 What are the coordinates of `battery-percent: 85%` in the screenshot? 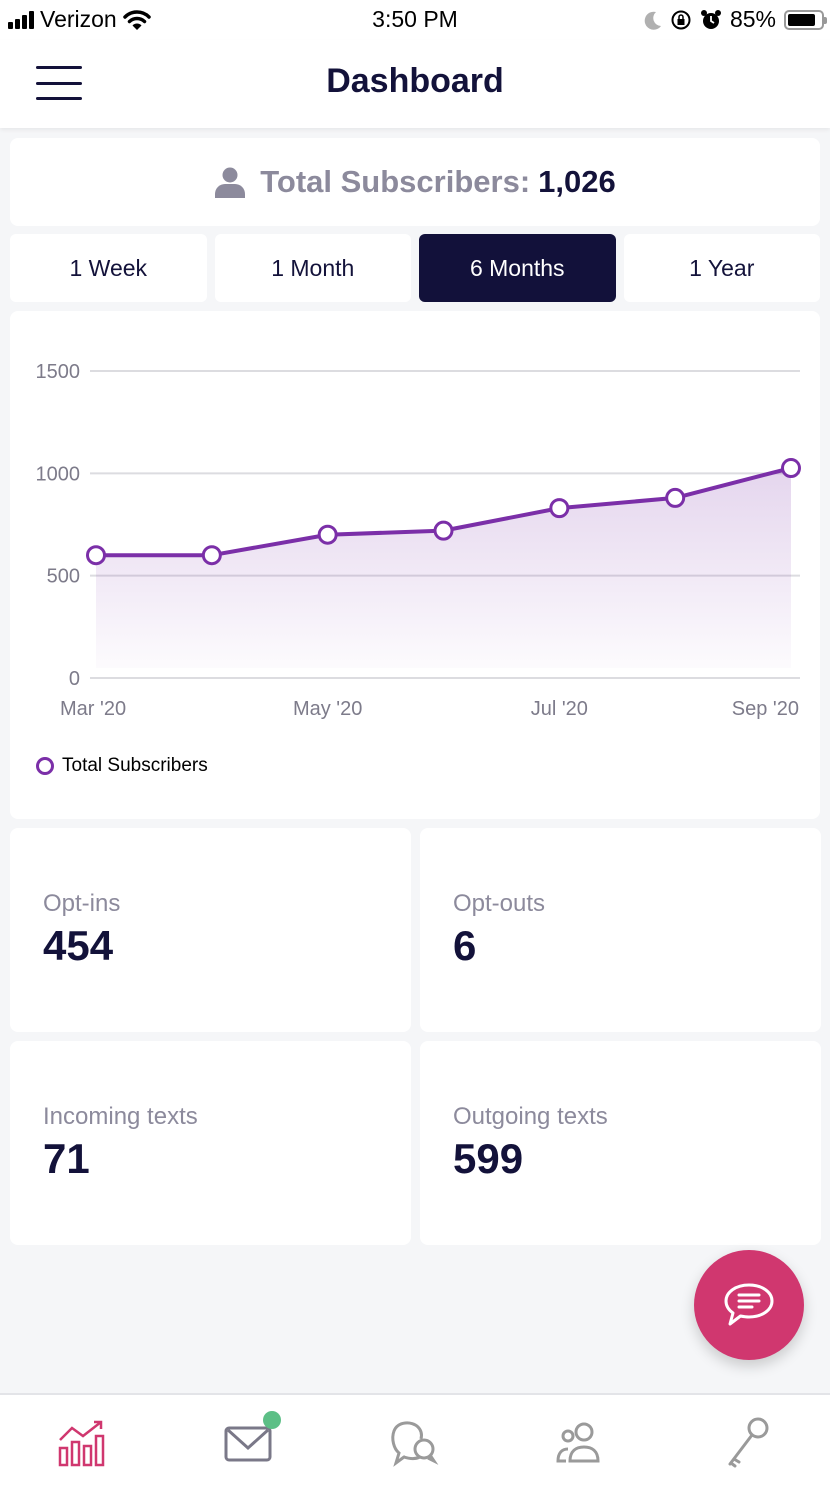 It's located at (752, 19).